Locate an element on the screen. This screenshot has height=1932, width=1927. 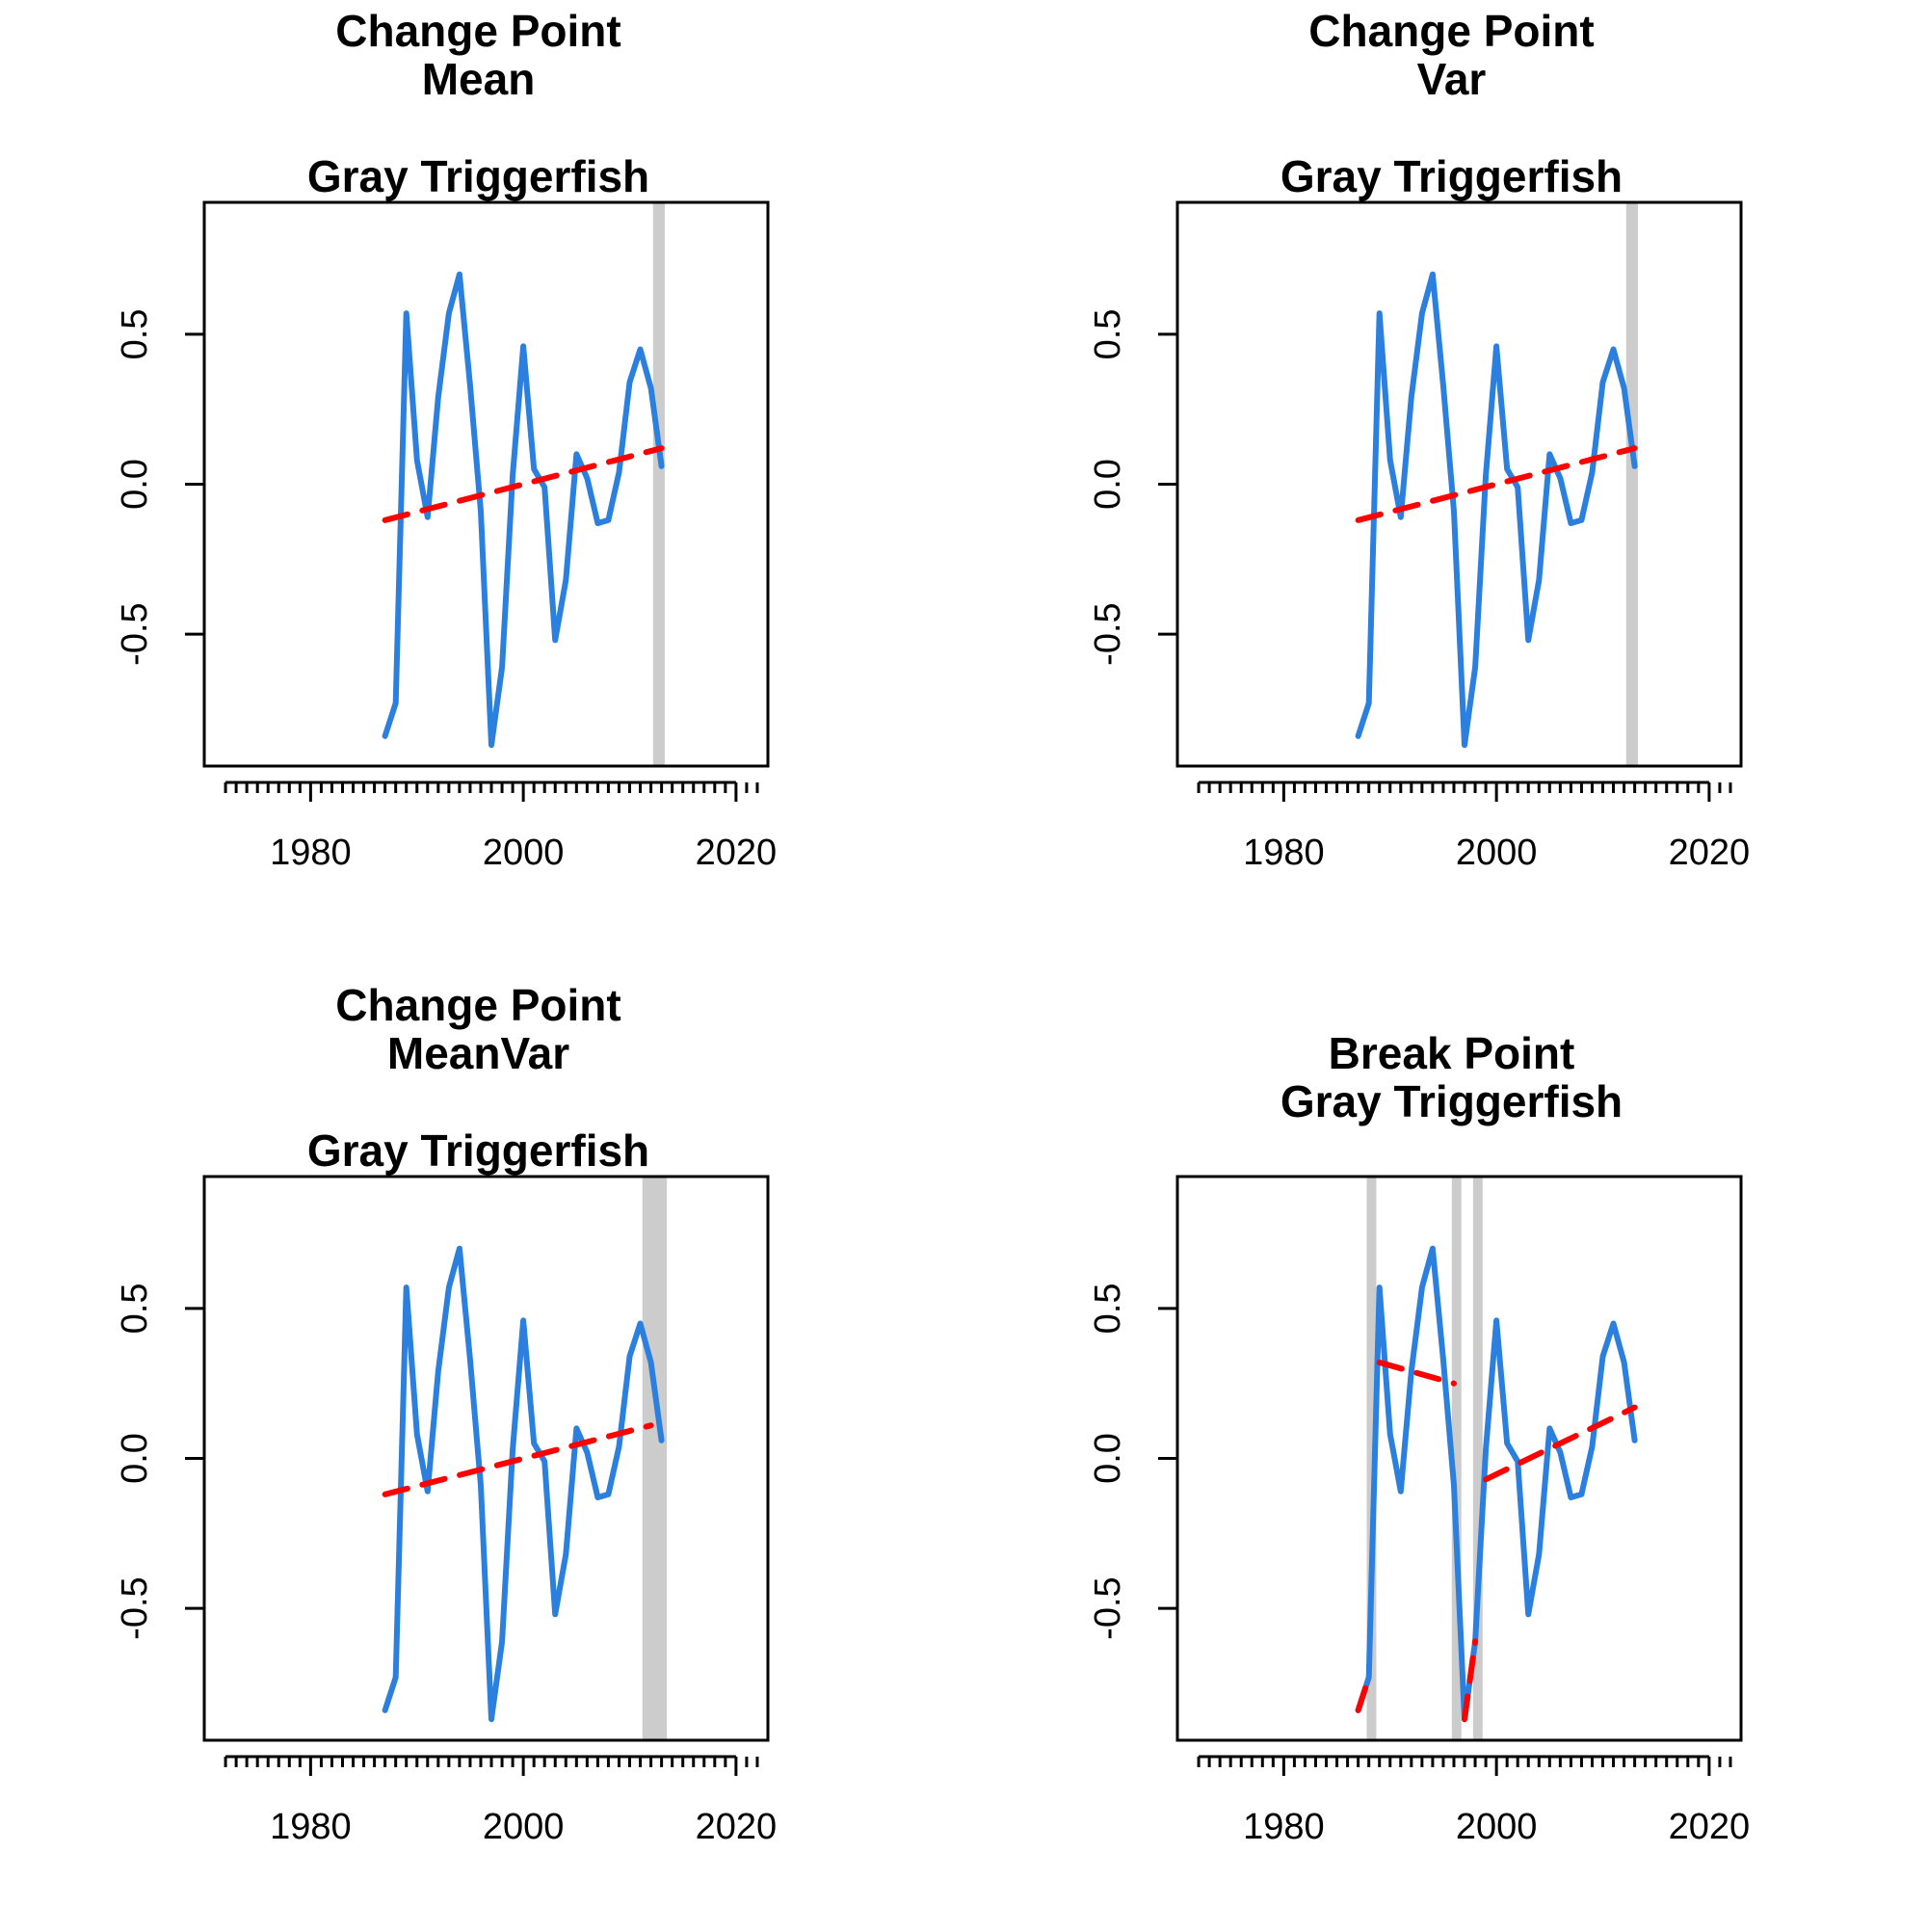
chart-title-line: Mean is located at coordinates (479, 79).